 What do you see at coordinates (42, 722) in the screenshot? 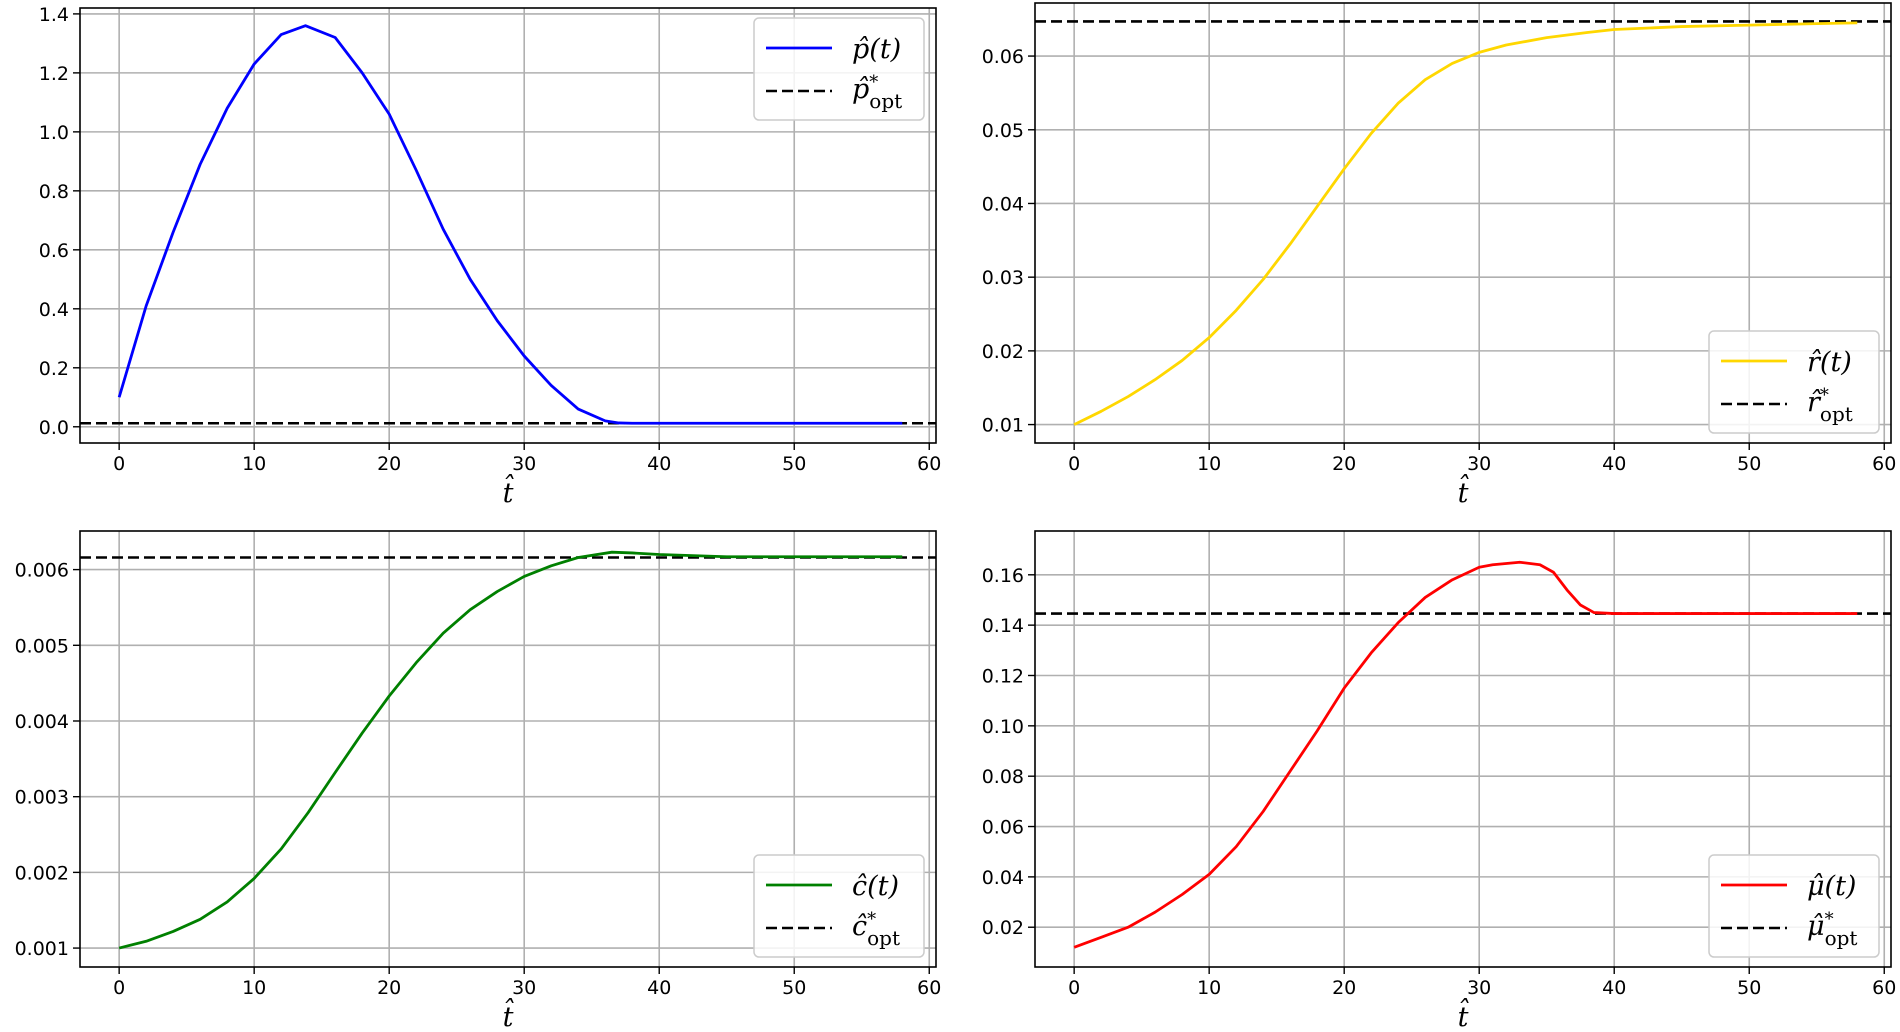
I see `y-tick-label: 0.004` at bounding box center [42, 722].